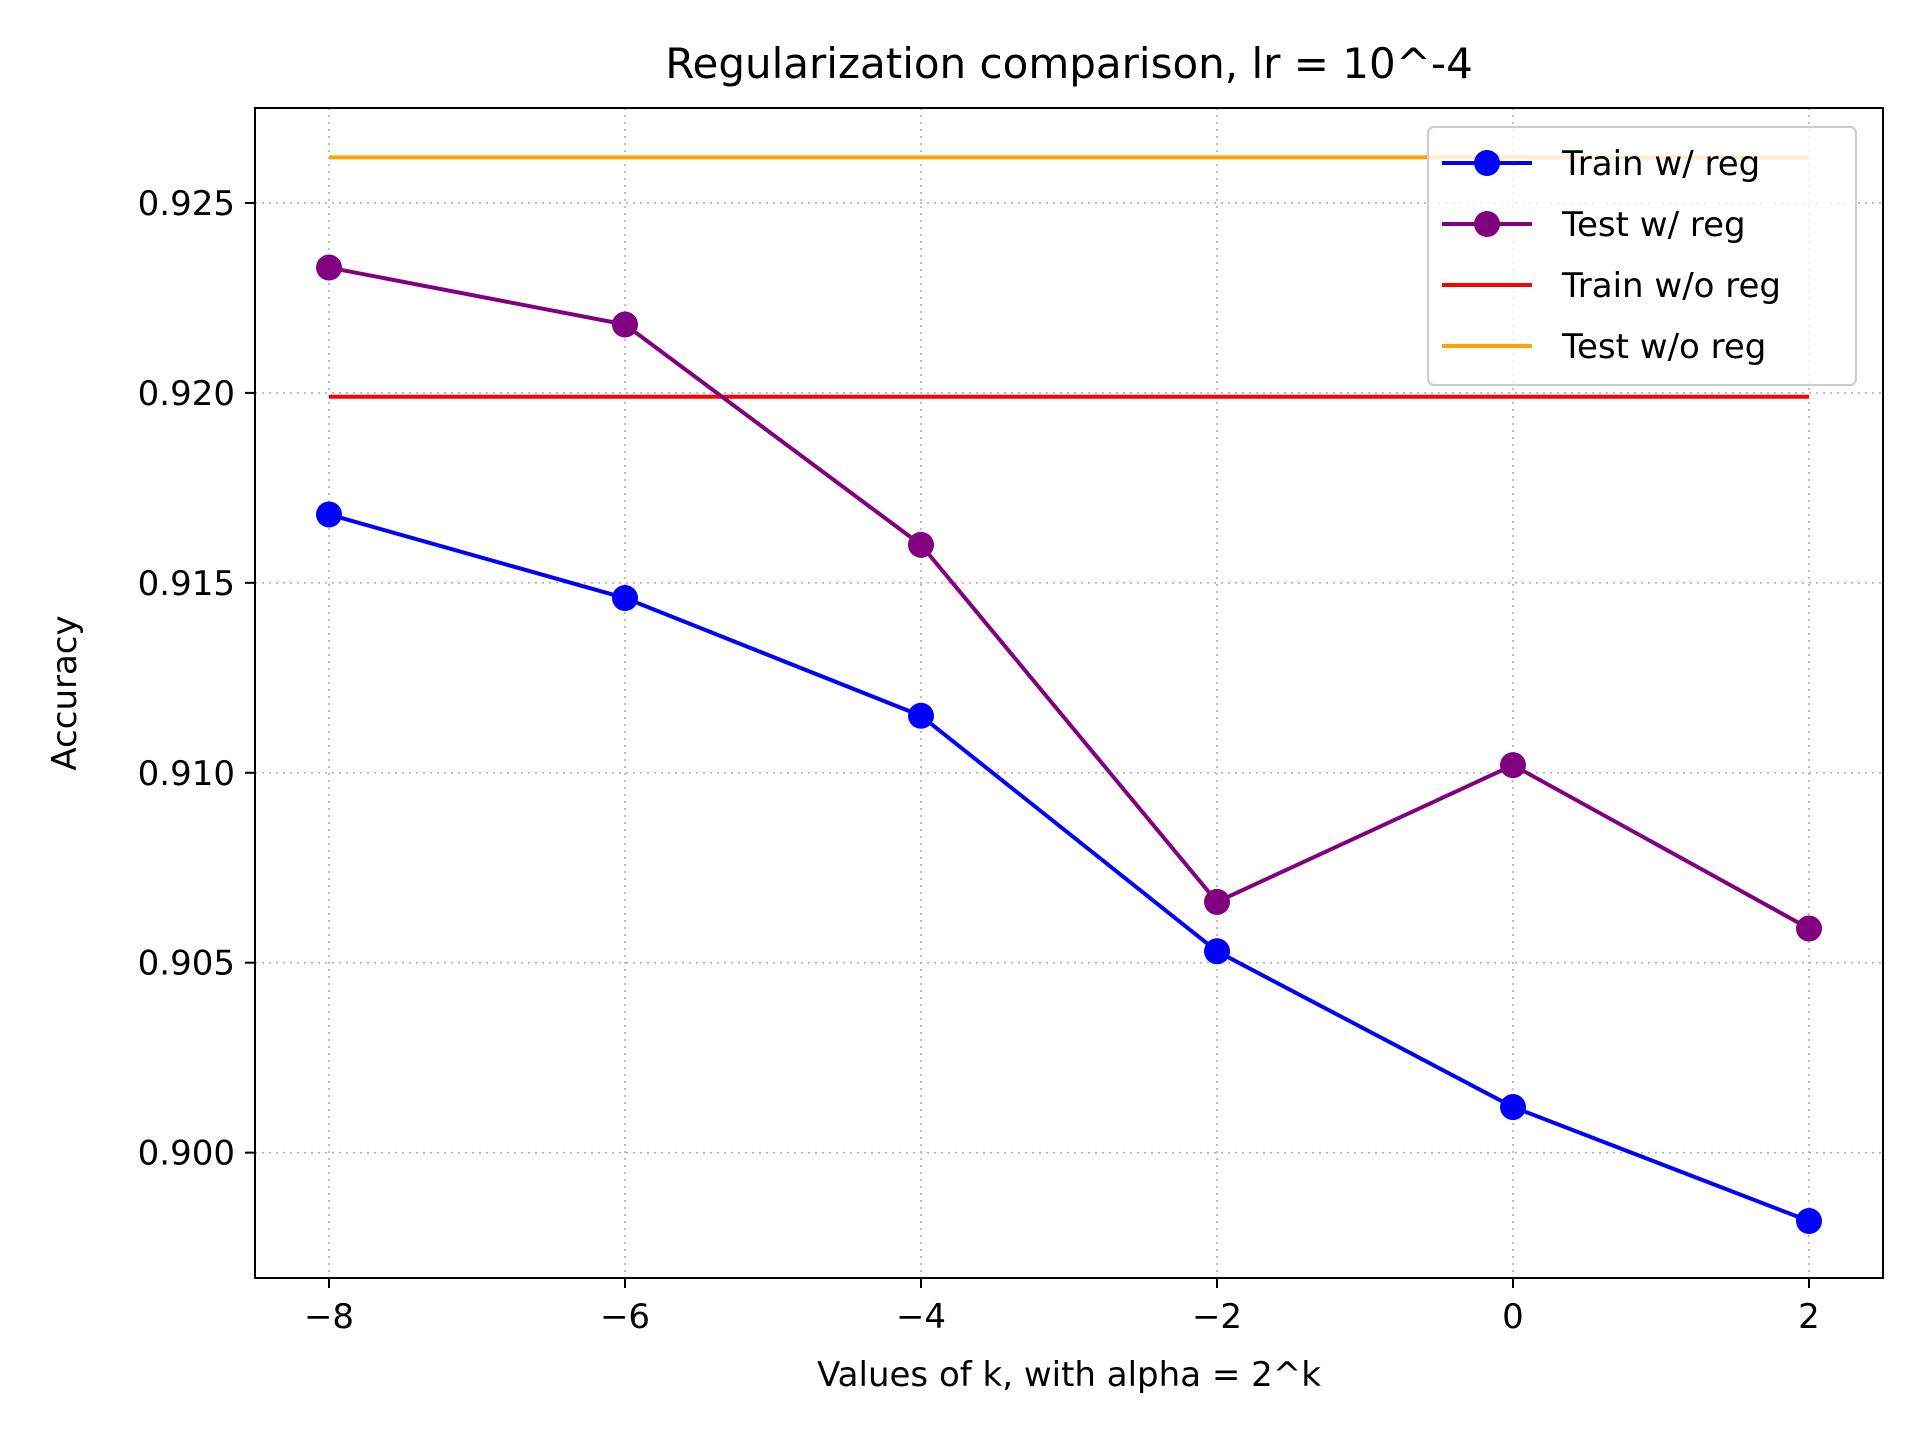  Describe the element at coordinates (1671, 286) in the screenshot. I see `legend-label: Train w/o reg` at that location.